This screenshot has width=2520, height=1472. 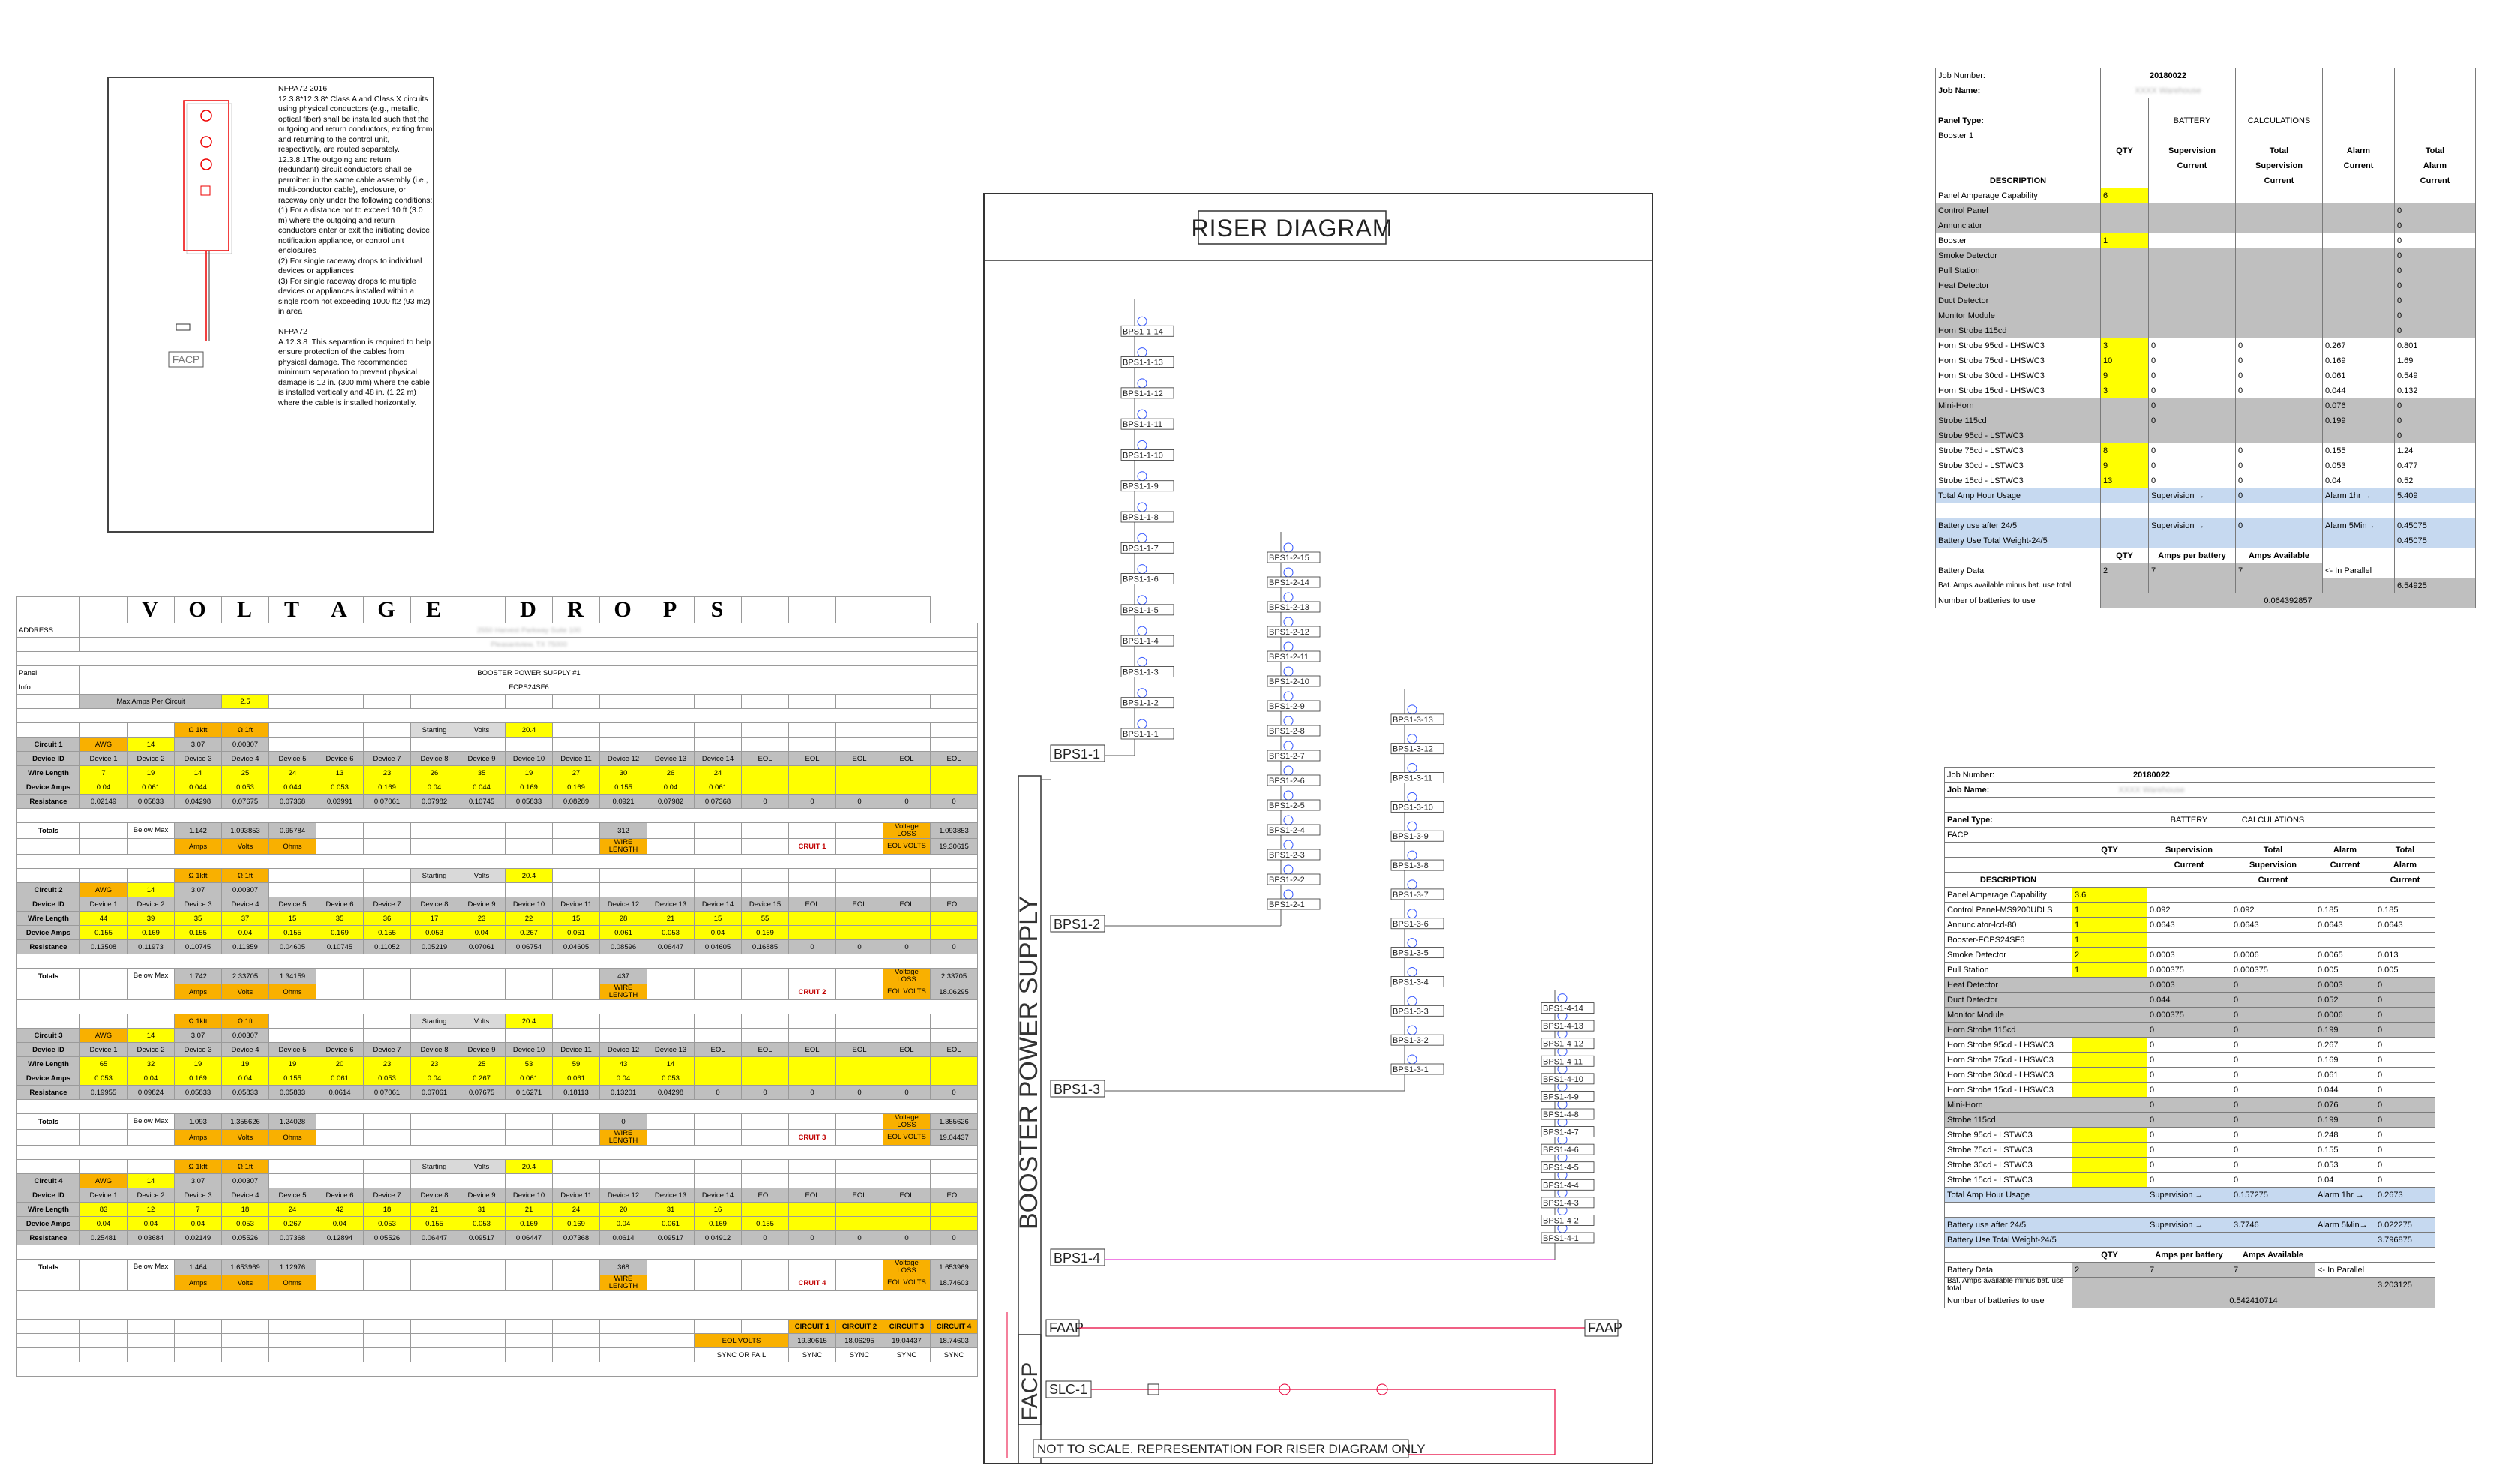 What do you see at coordinates (2008, 880) in the screenshot?
I see `description-header: DESCRIPTION` at bounding box center [2008, 880].